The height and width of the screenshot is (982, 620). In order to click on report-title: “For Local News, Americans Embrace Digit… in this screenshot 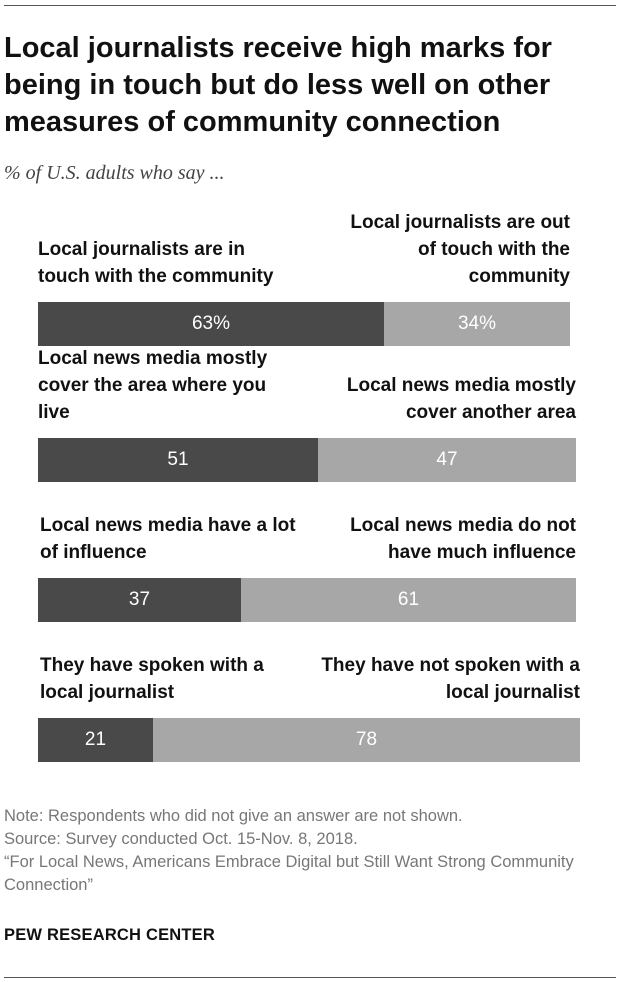, I will do `click(289, 873)`.